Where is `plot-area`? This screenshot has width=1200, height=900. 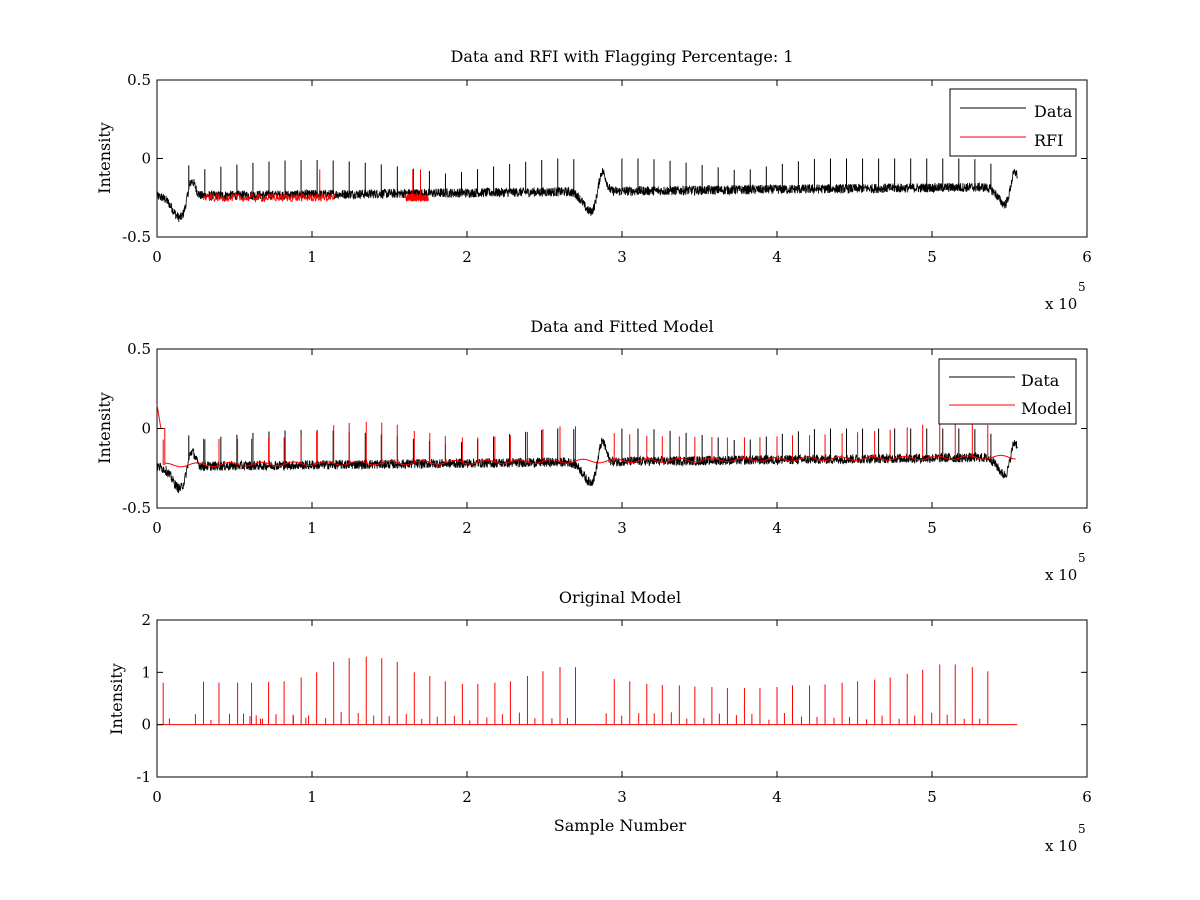
plot-area is located at coordinates (622, 698).